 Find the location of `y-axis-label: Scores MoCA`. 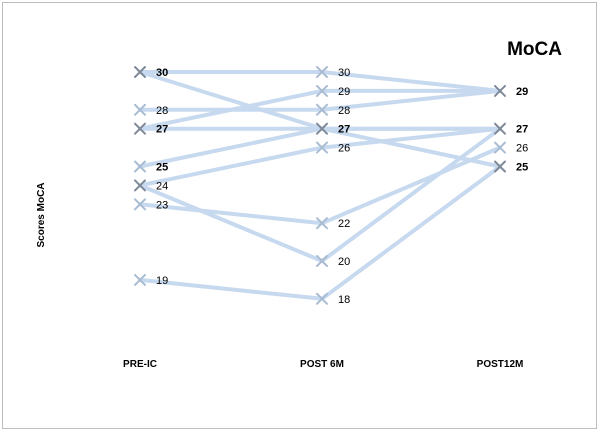

y-axis-label: Scores MoCA is located at coordinates (41, 214).